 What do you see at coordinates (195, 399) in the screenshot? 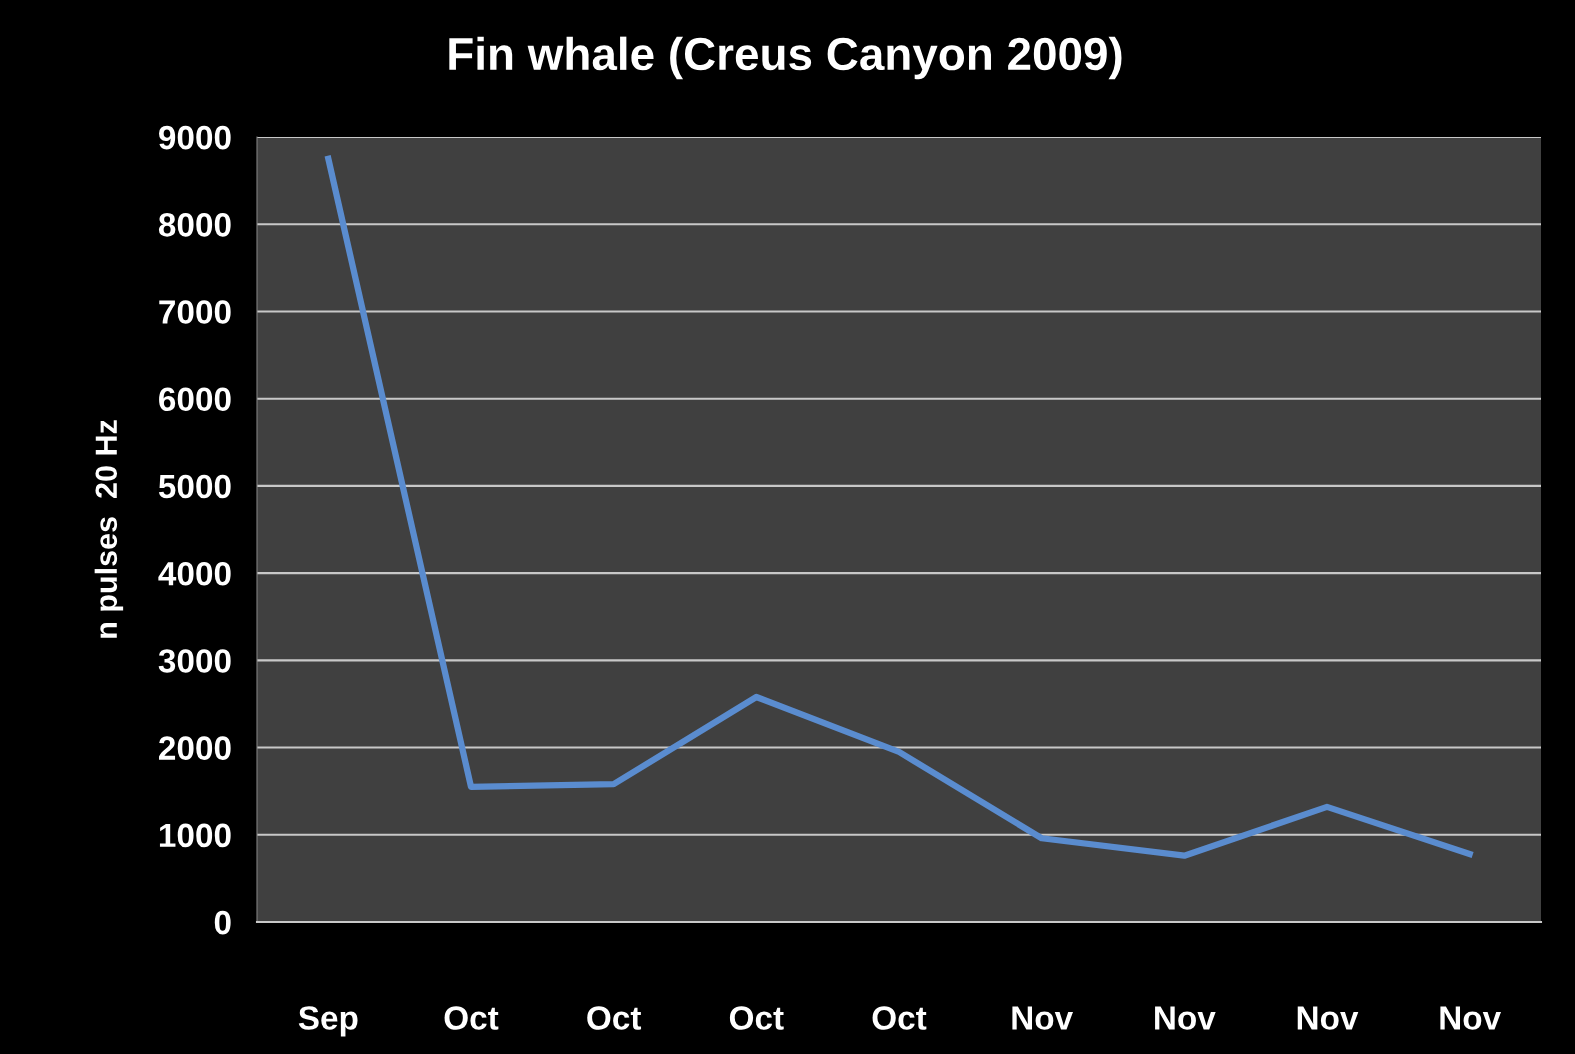
I see `y-tick-label: 6000` at bounding box center [195, 399].